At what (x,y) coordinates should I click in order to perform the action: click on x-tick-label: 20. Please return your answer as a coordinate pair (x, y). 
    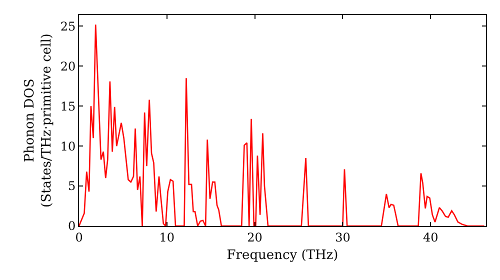
    Looking at the image, I should click on (254, 237).